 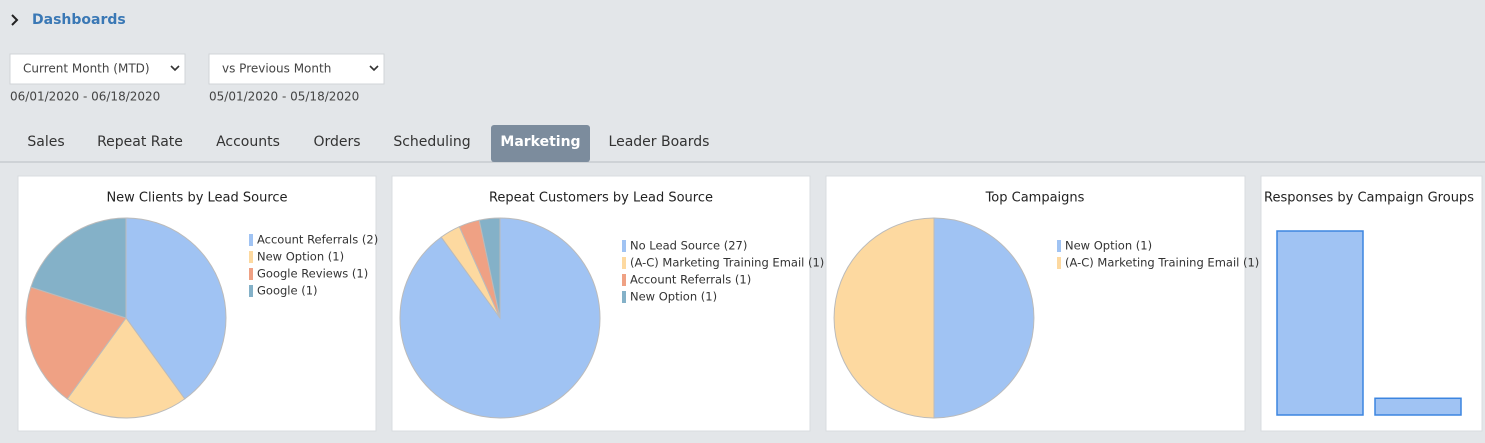 I want to click on chart-title: Top Campaigns, so click(x=1035, y=198).